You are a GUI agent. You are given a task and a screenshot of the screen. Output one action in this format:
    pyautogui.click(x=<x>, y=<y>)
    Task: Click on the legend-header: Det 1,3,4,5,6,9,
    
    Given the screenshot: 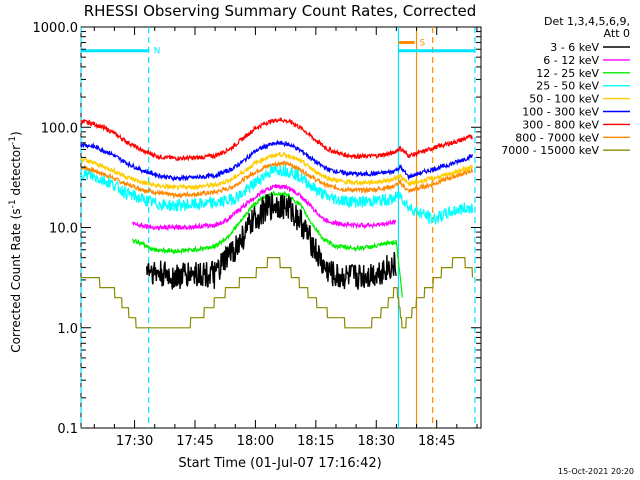 What is the action you would take?
    pyautogui.click(x=587, y=21)
    